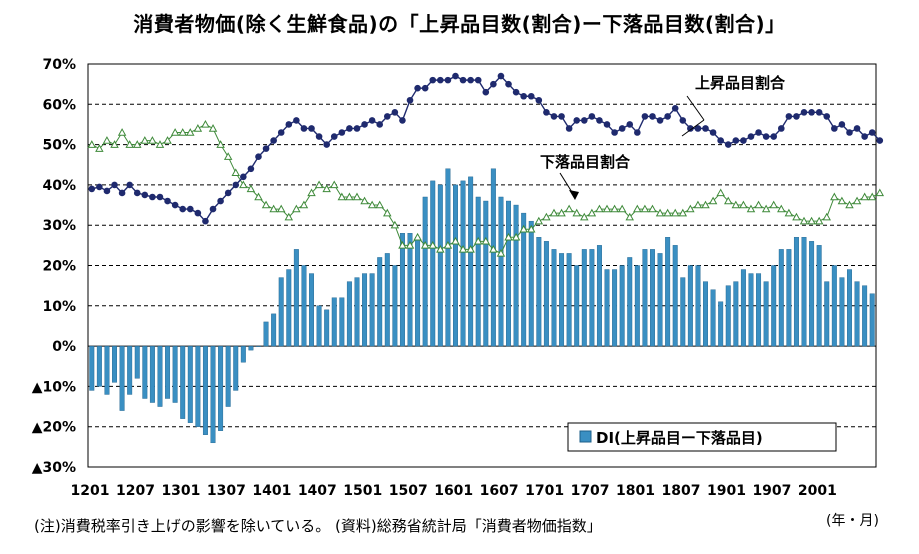 This screenshot has height=554, width=919. What do you see at coordinates (453, 491) in the screenshot?
I see `x-tick-label: 1601` at bounding box center [453, 491].